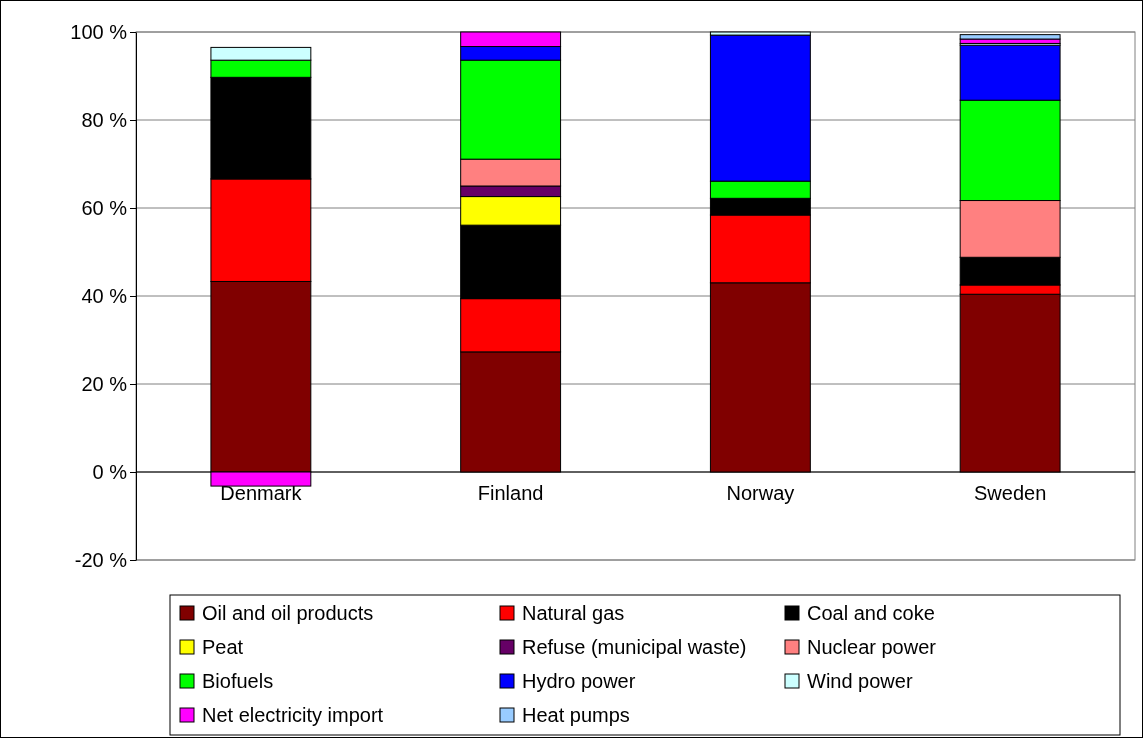  Describe the element at coordinates (860, 681) in the screenshot. I see `legend-label: Wind power` at that location.